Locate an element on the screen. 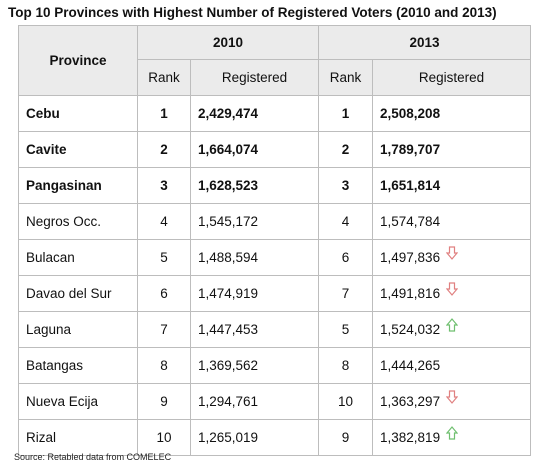  rank-2013-cell: 6 is located at coordinates (346, 257).